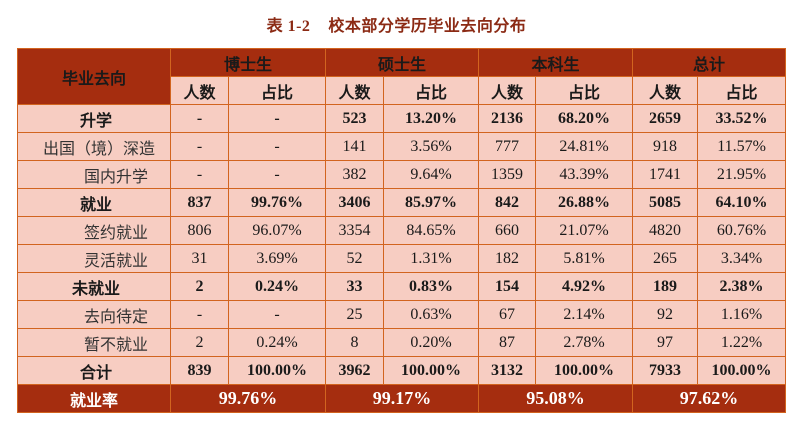 This screenshot has height=429, width=793. Describe the element at coordinates (248, 398) in the screenshot. I see `employment-rate-phd: 99.76%` at that location.